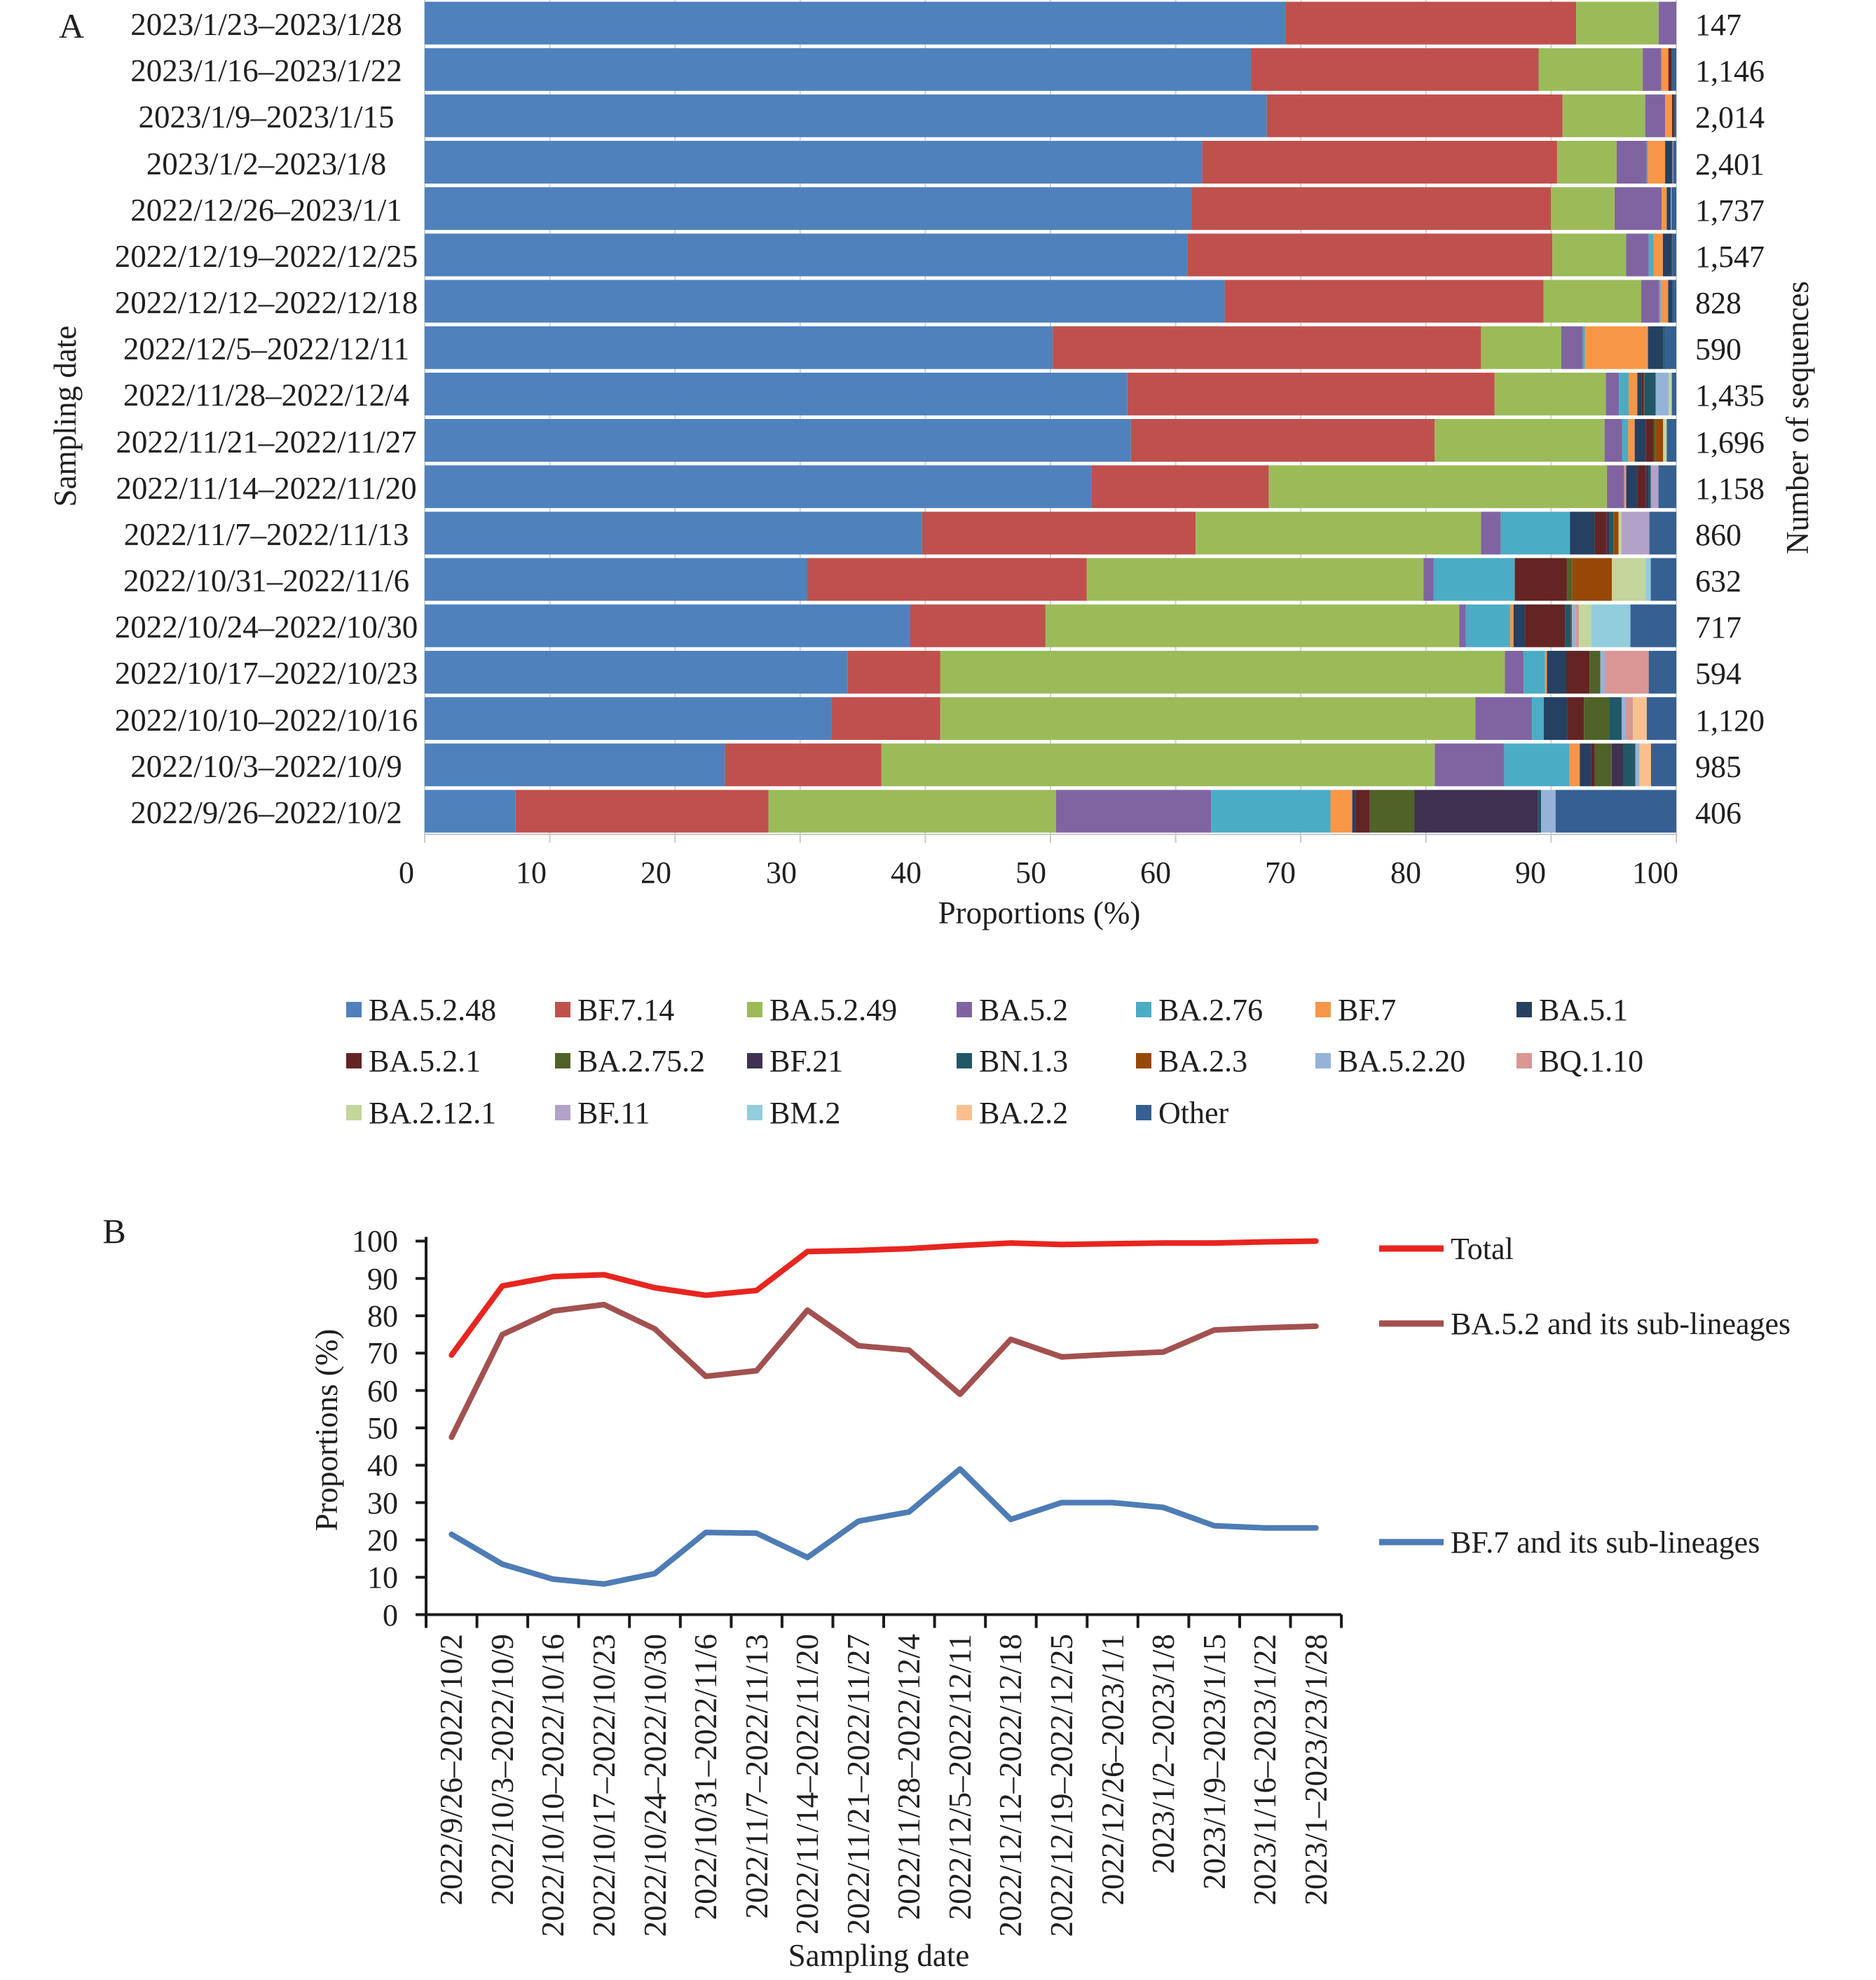  Describe the element at coordinates (1583, 1010) in the screenshot. I see `svg-text: BA.5.1` at that location.